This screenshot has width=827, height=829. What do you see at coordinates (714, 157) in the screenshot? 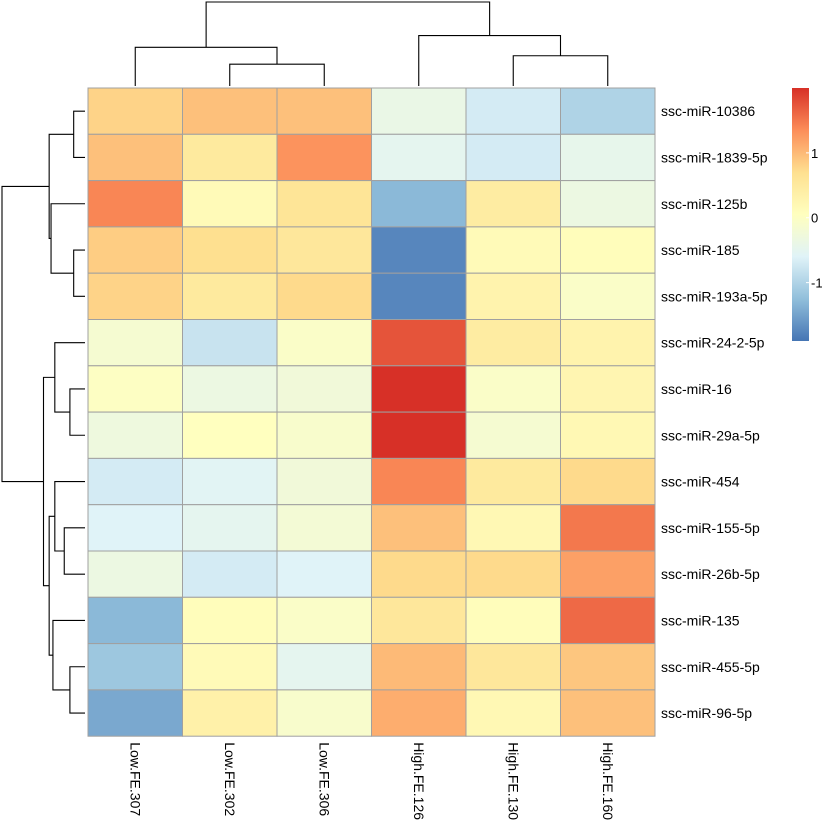
I see `row-label: ssc-miR-1839-5p` at bounding box center [714, 157].